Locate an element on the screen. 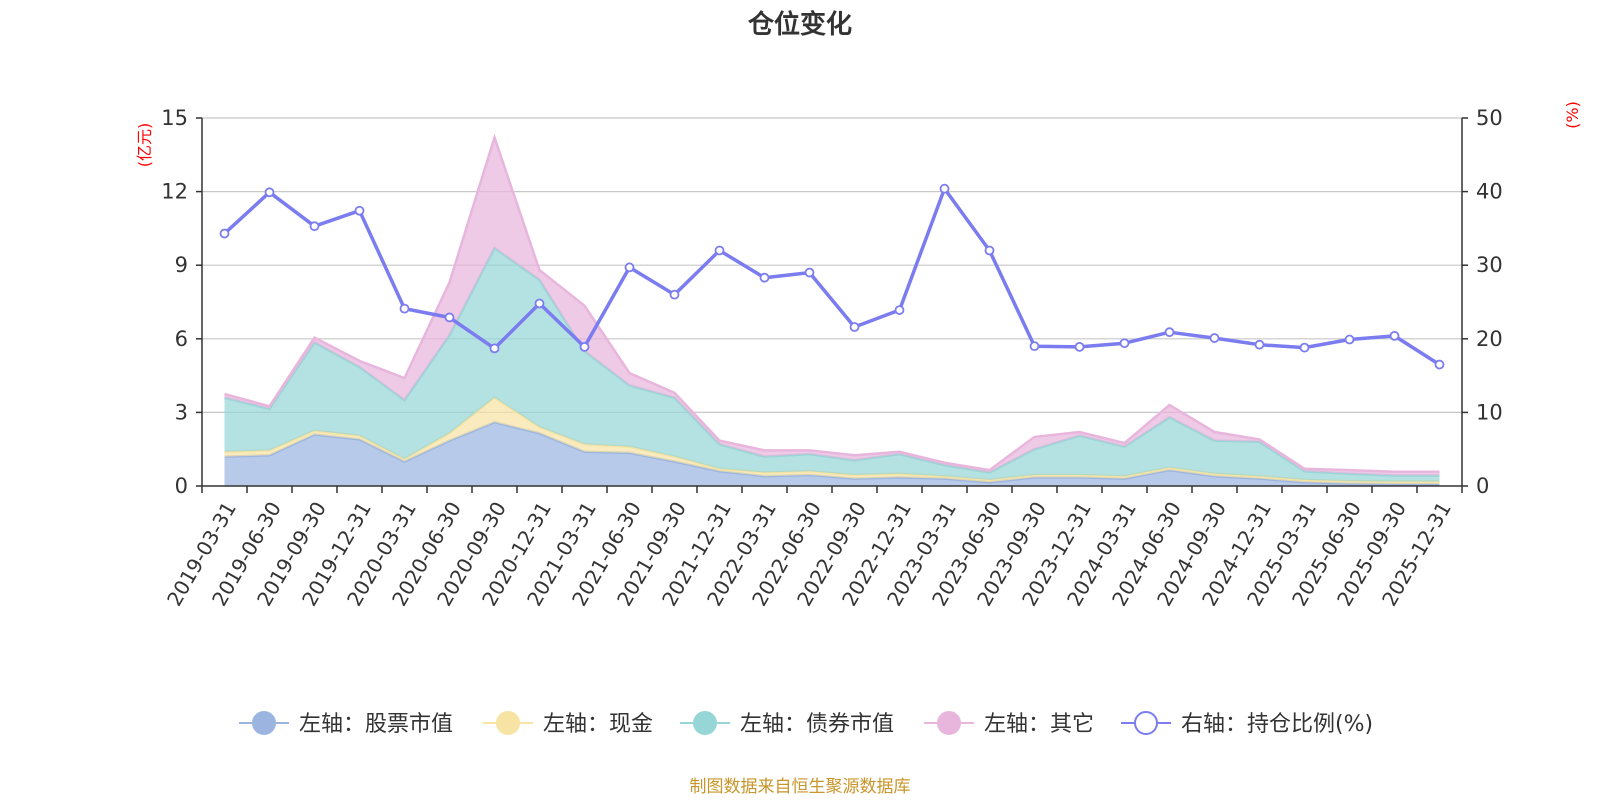  right-axis-tick-label: 40 is located at coordinates (1489, 192).